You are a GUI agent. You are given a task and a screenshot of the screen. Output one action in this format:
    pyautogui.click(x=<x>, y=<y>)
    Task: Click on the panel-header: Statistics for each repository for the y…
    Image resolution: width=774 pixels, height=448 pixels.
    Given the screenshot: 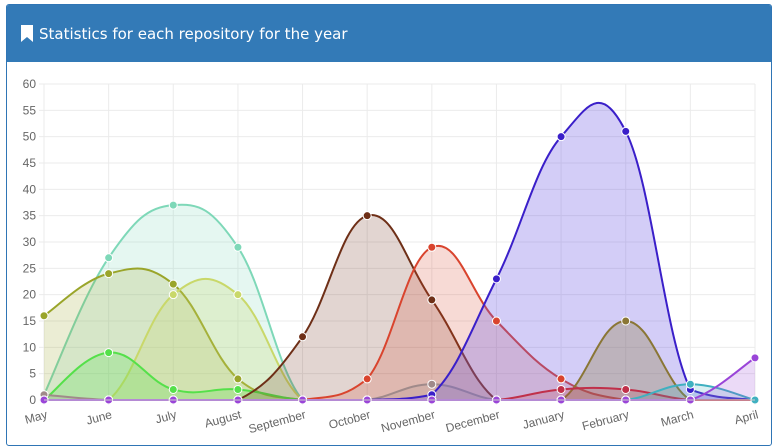 What is the action you would take?
    pyautogui.click(x=389, y=33)
    